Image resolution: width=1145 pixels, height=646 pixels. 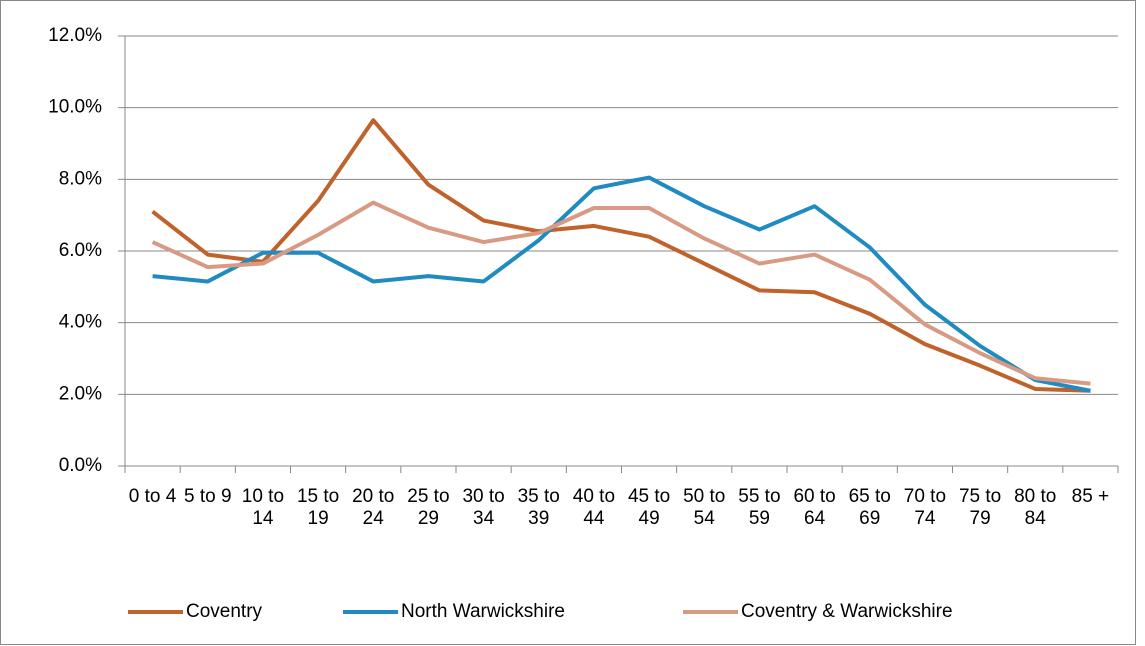 I want to click on legend-label: Coventry & Warwickshire, so click(x=847, y=611).